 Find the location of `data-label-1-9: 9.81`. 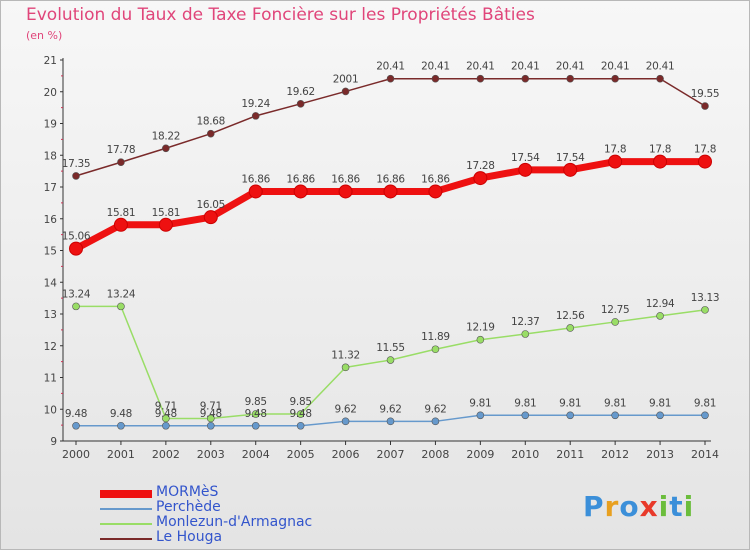

data-label-1-9: 9.81 is located at coordinates (480, 403).